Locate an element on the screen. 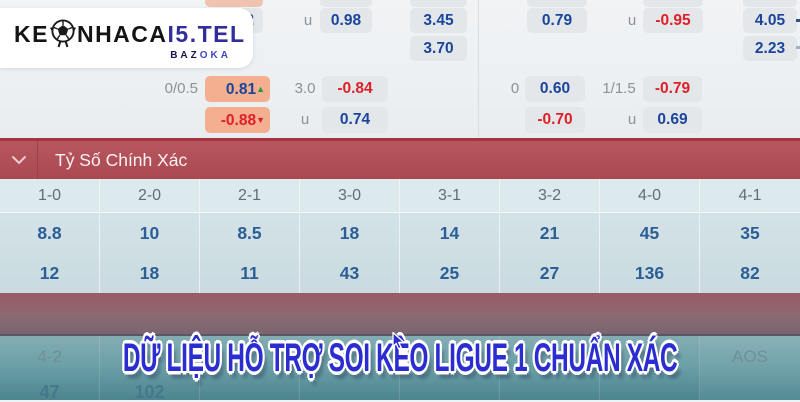 Image resolution: width=800 pixels, height=402 pixels. score-header: 3-1 is located at coordinates (449, 196).